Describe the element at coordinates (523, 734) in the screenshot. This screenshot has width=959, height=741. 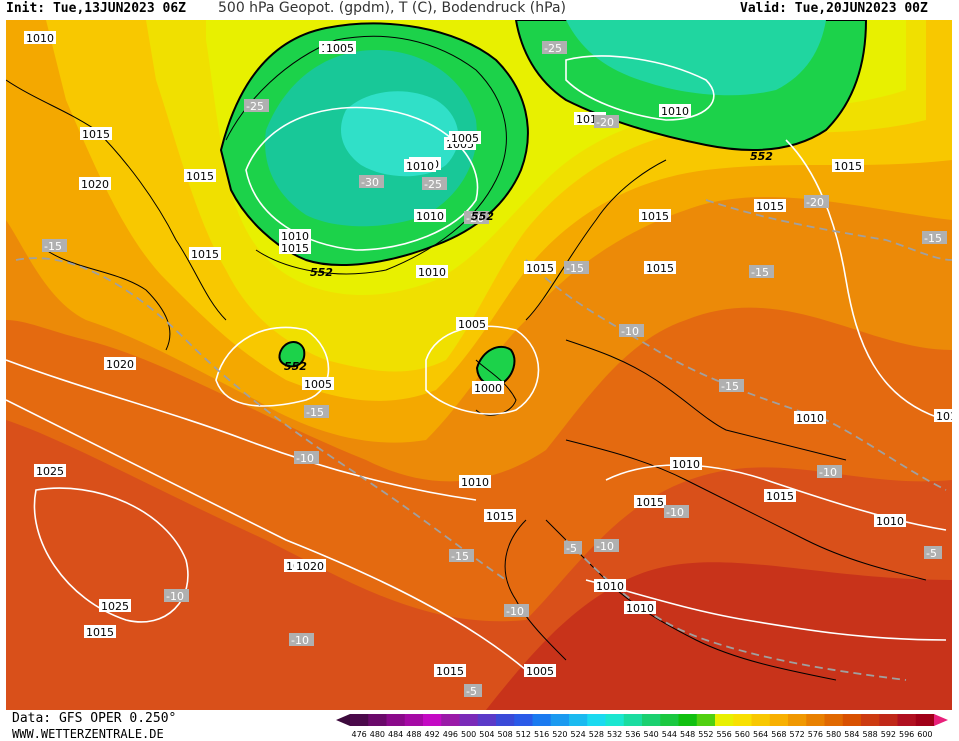
I see `scale-tick-label: 512` at that location.